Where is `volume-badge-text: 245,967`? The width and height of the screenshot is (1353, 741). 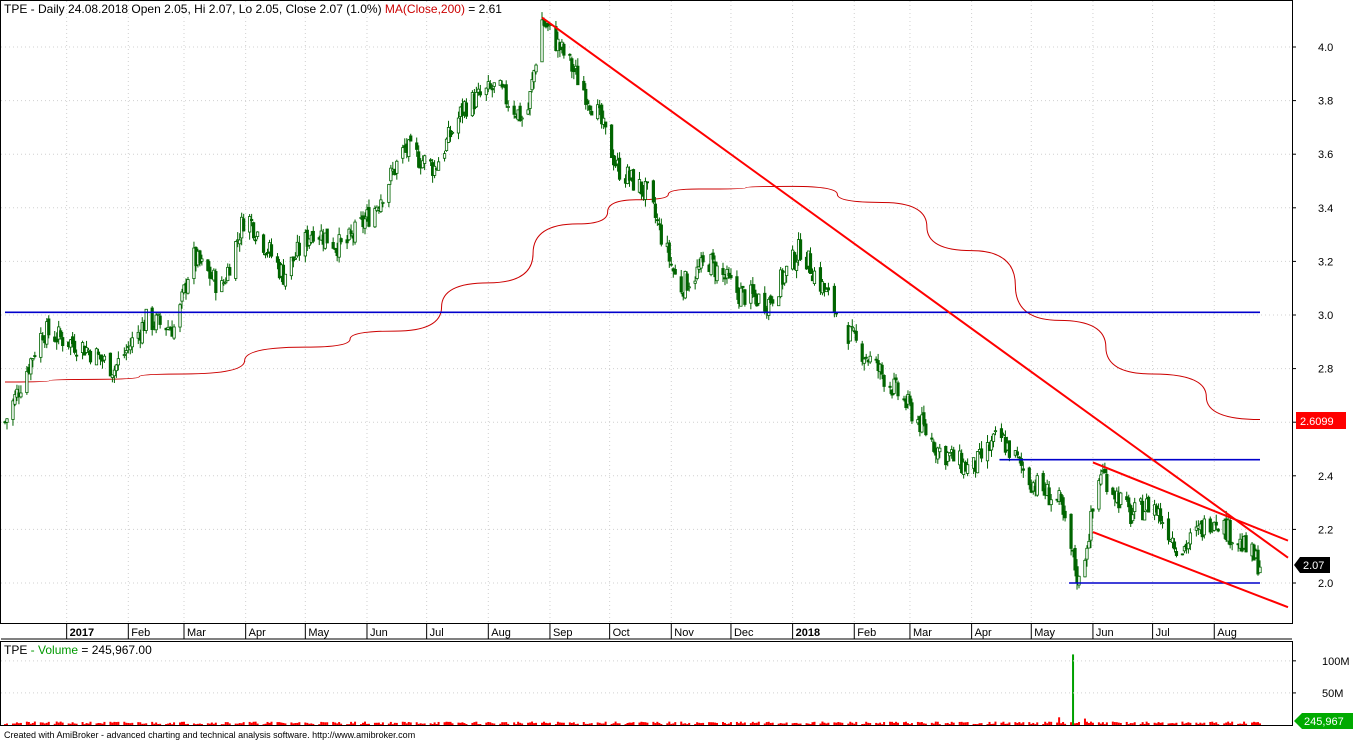
volume-badge-text: 245,967 is located at coordinates (1324, 722).